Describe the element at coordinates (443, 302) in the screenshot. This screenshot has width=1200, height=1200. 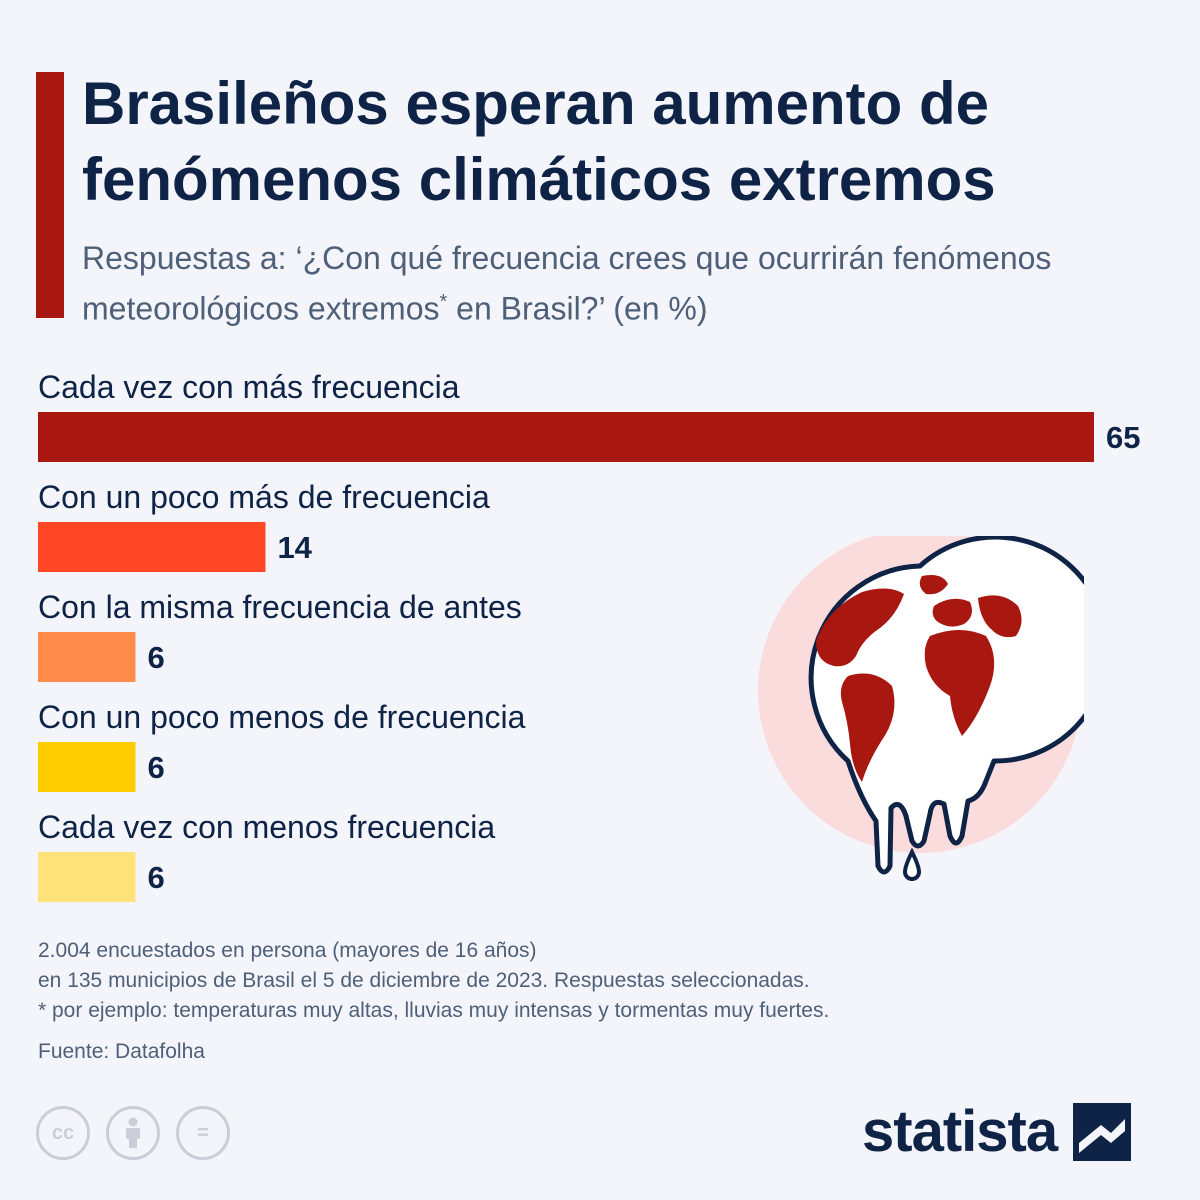
I see `subtitle-footnote-mark: *` at that location.